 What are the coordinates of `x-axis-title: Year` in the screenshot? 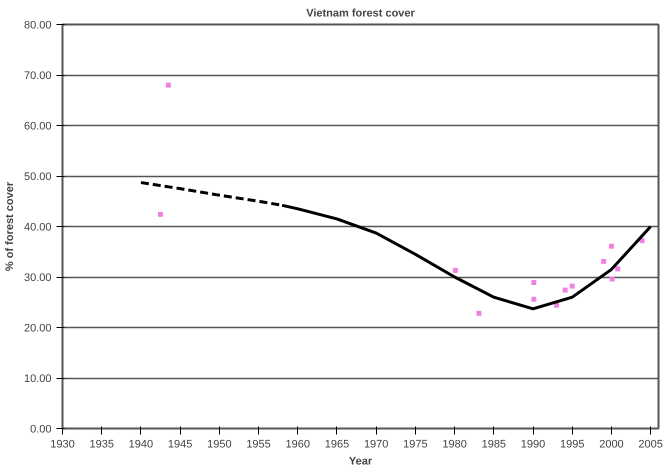 It's located at (360, 462).